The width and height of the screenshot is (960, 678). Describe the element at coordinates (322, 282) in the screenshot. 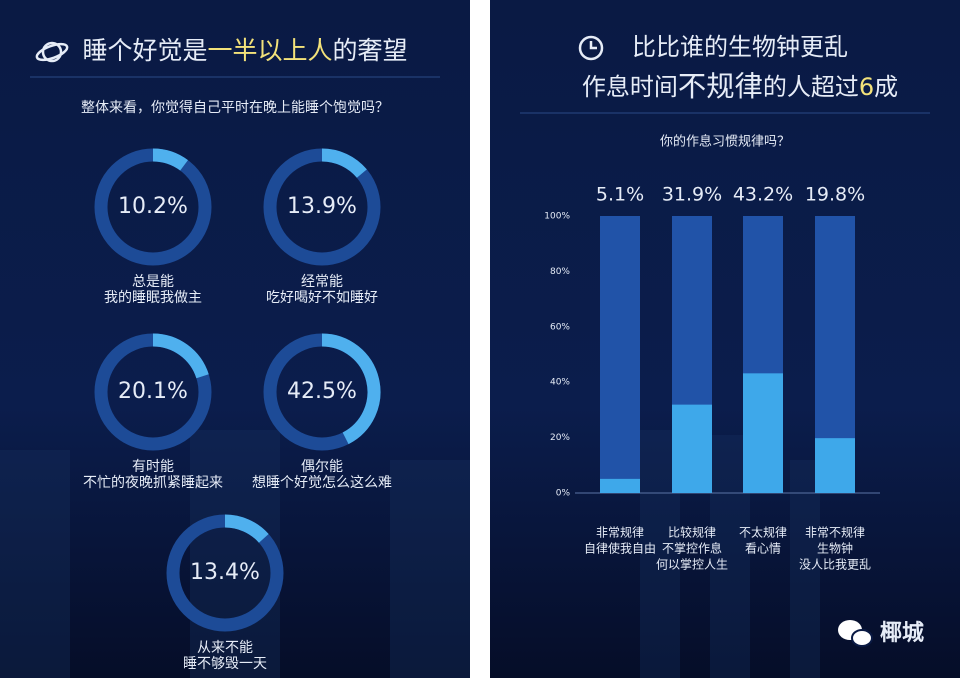

I see `donut-label: 经常能` at that location.